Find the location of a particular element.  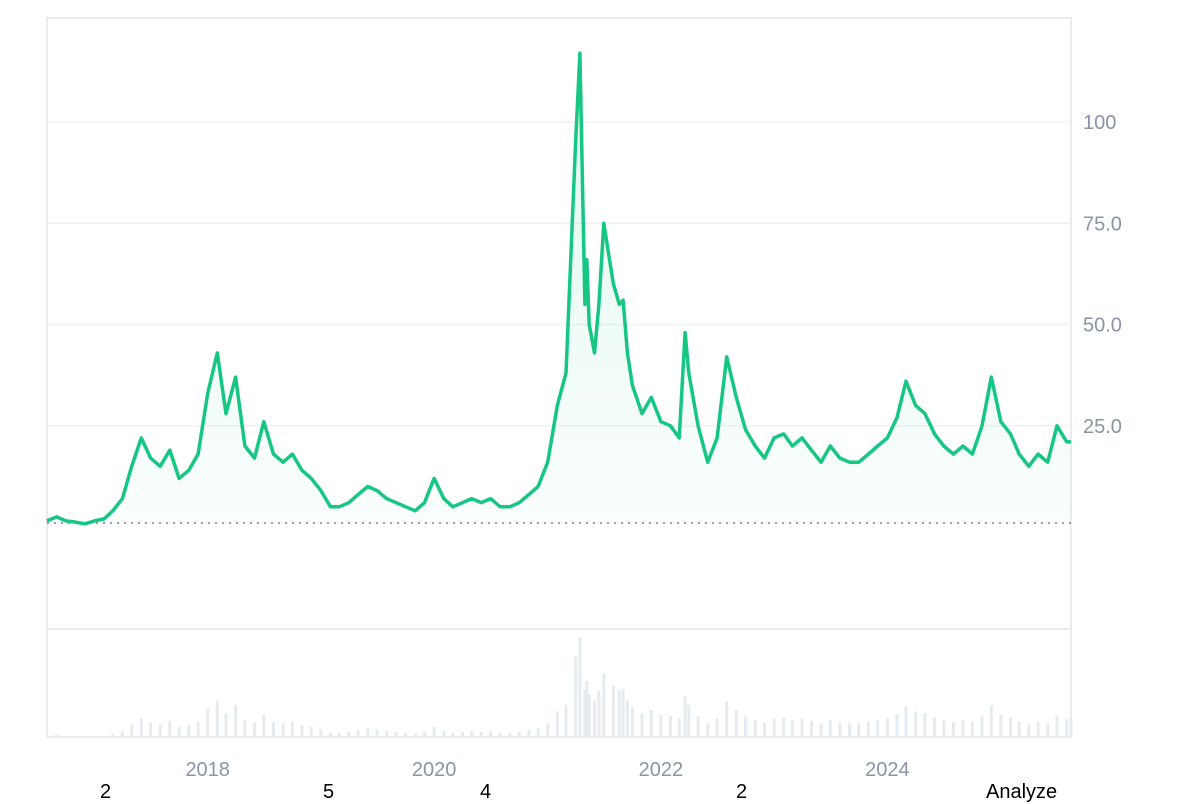

y-tick-label: 75.0 is located at coordinates (1102, 224).